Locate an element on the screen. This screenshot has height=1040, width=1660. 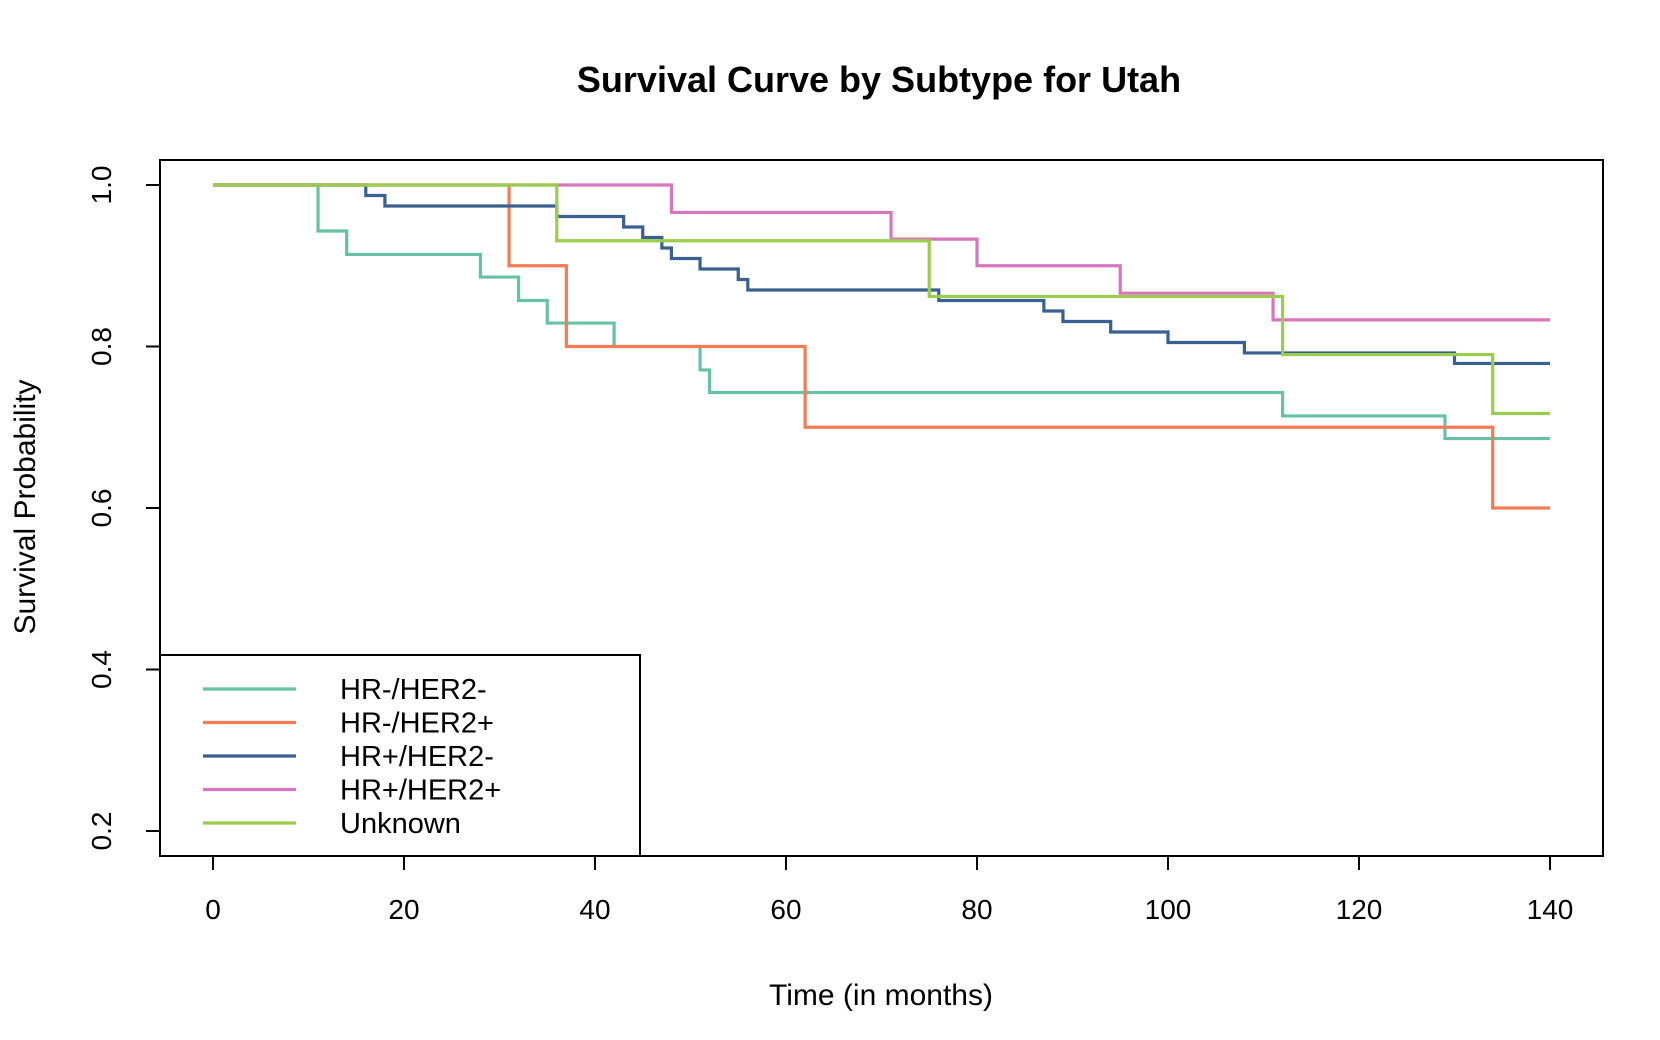
legend-label: HR+/HER2- is located at coordinates (417, 757).